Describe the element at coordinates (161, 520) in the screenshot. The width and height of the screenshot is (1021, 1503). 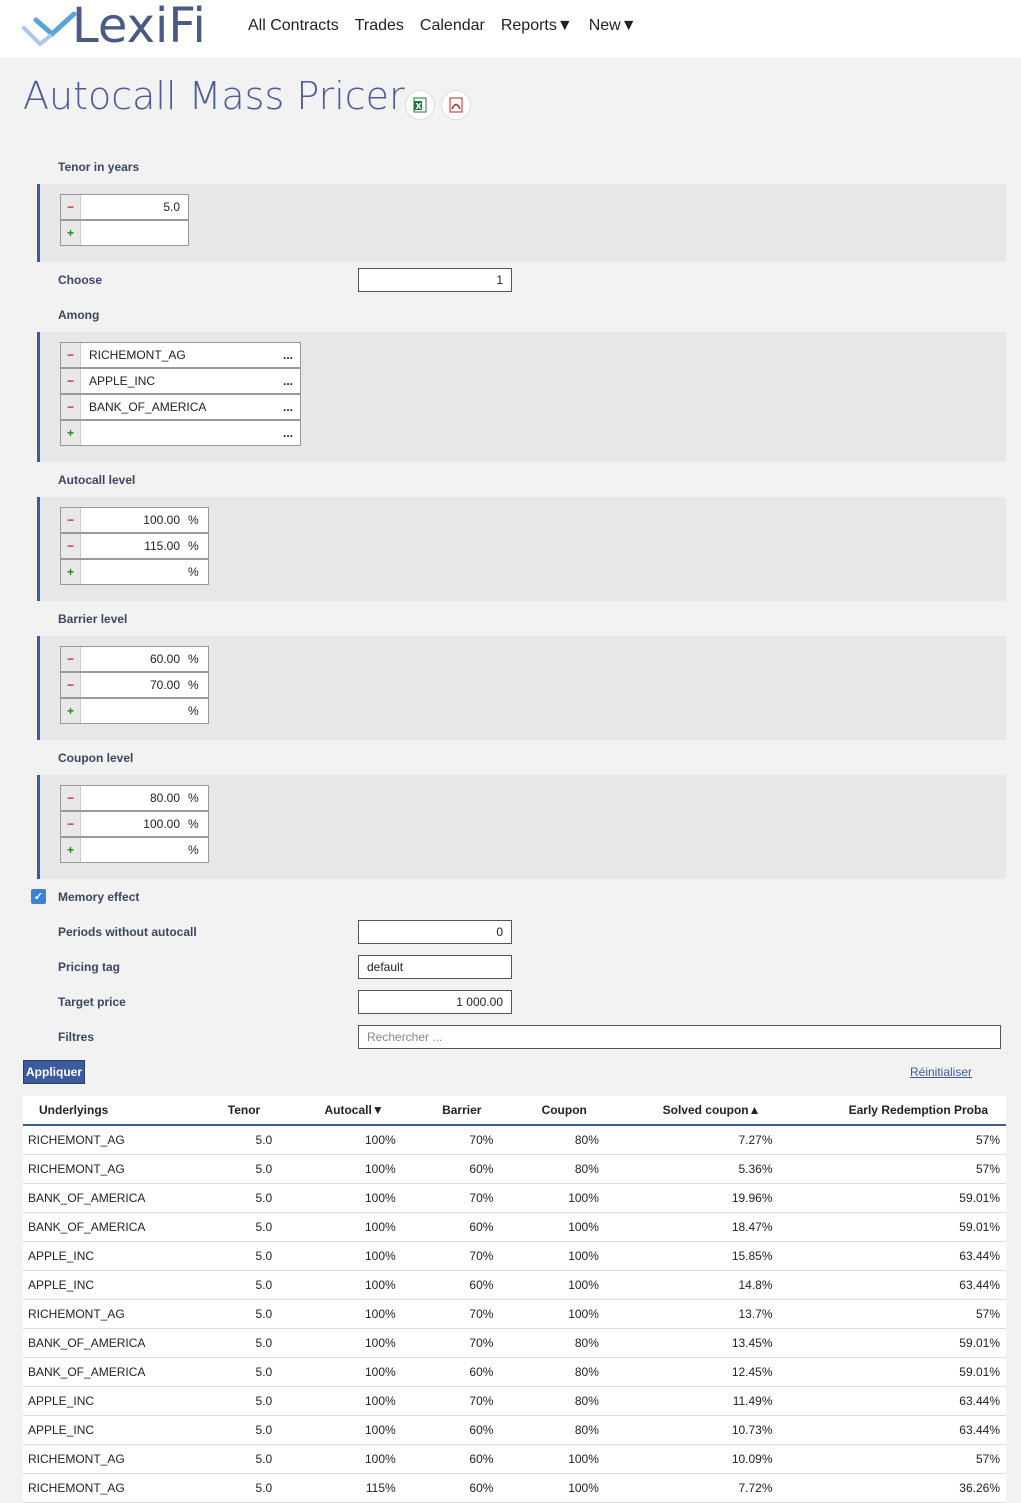
I see `autocall-input: 100.00` at that location.